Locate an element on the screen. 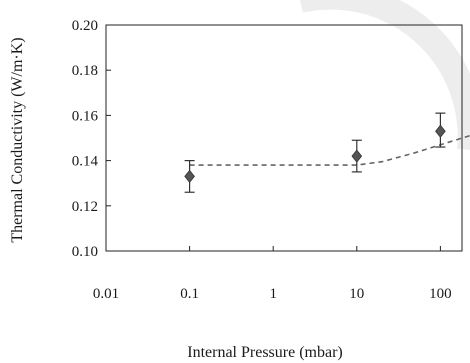 This screenshot has width=470, height=363. fit-curve is located at coordinates (329, 150).